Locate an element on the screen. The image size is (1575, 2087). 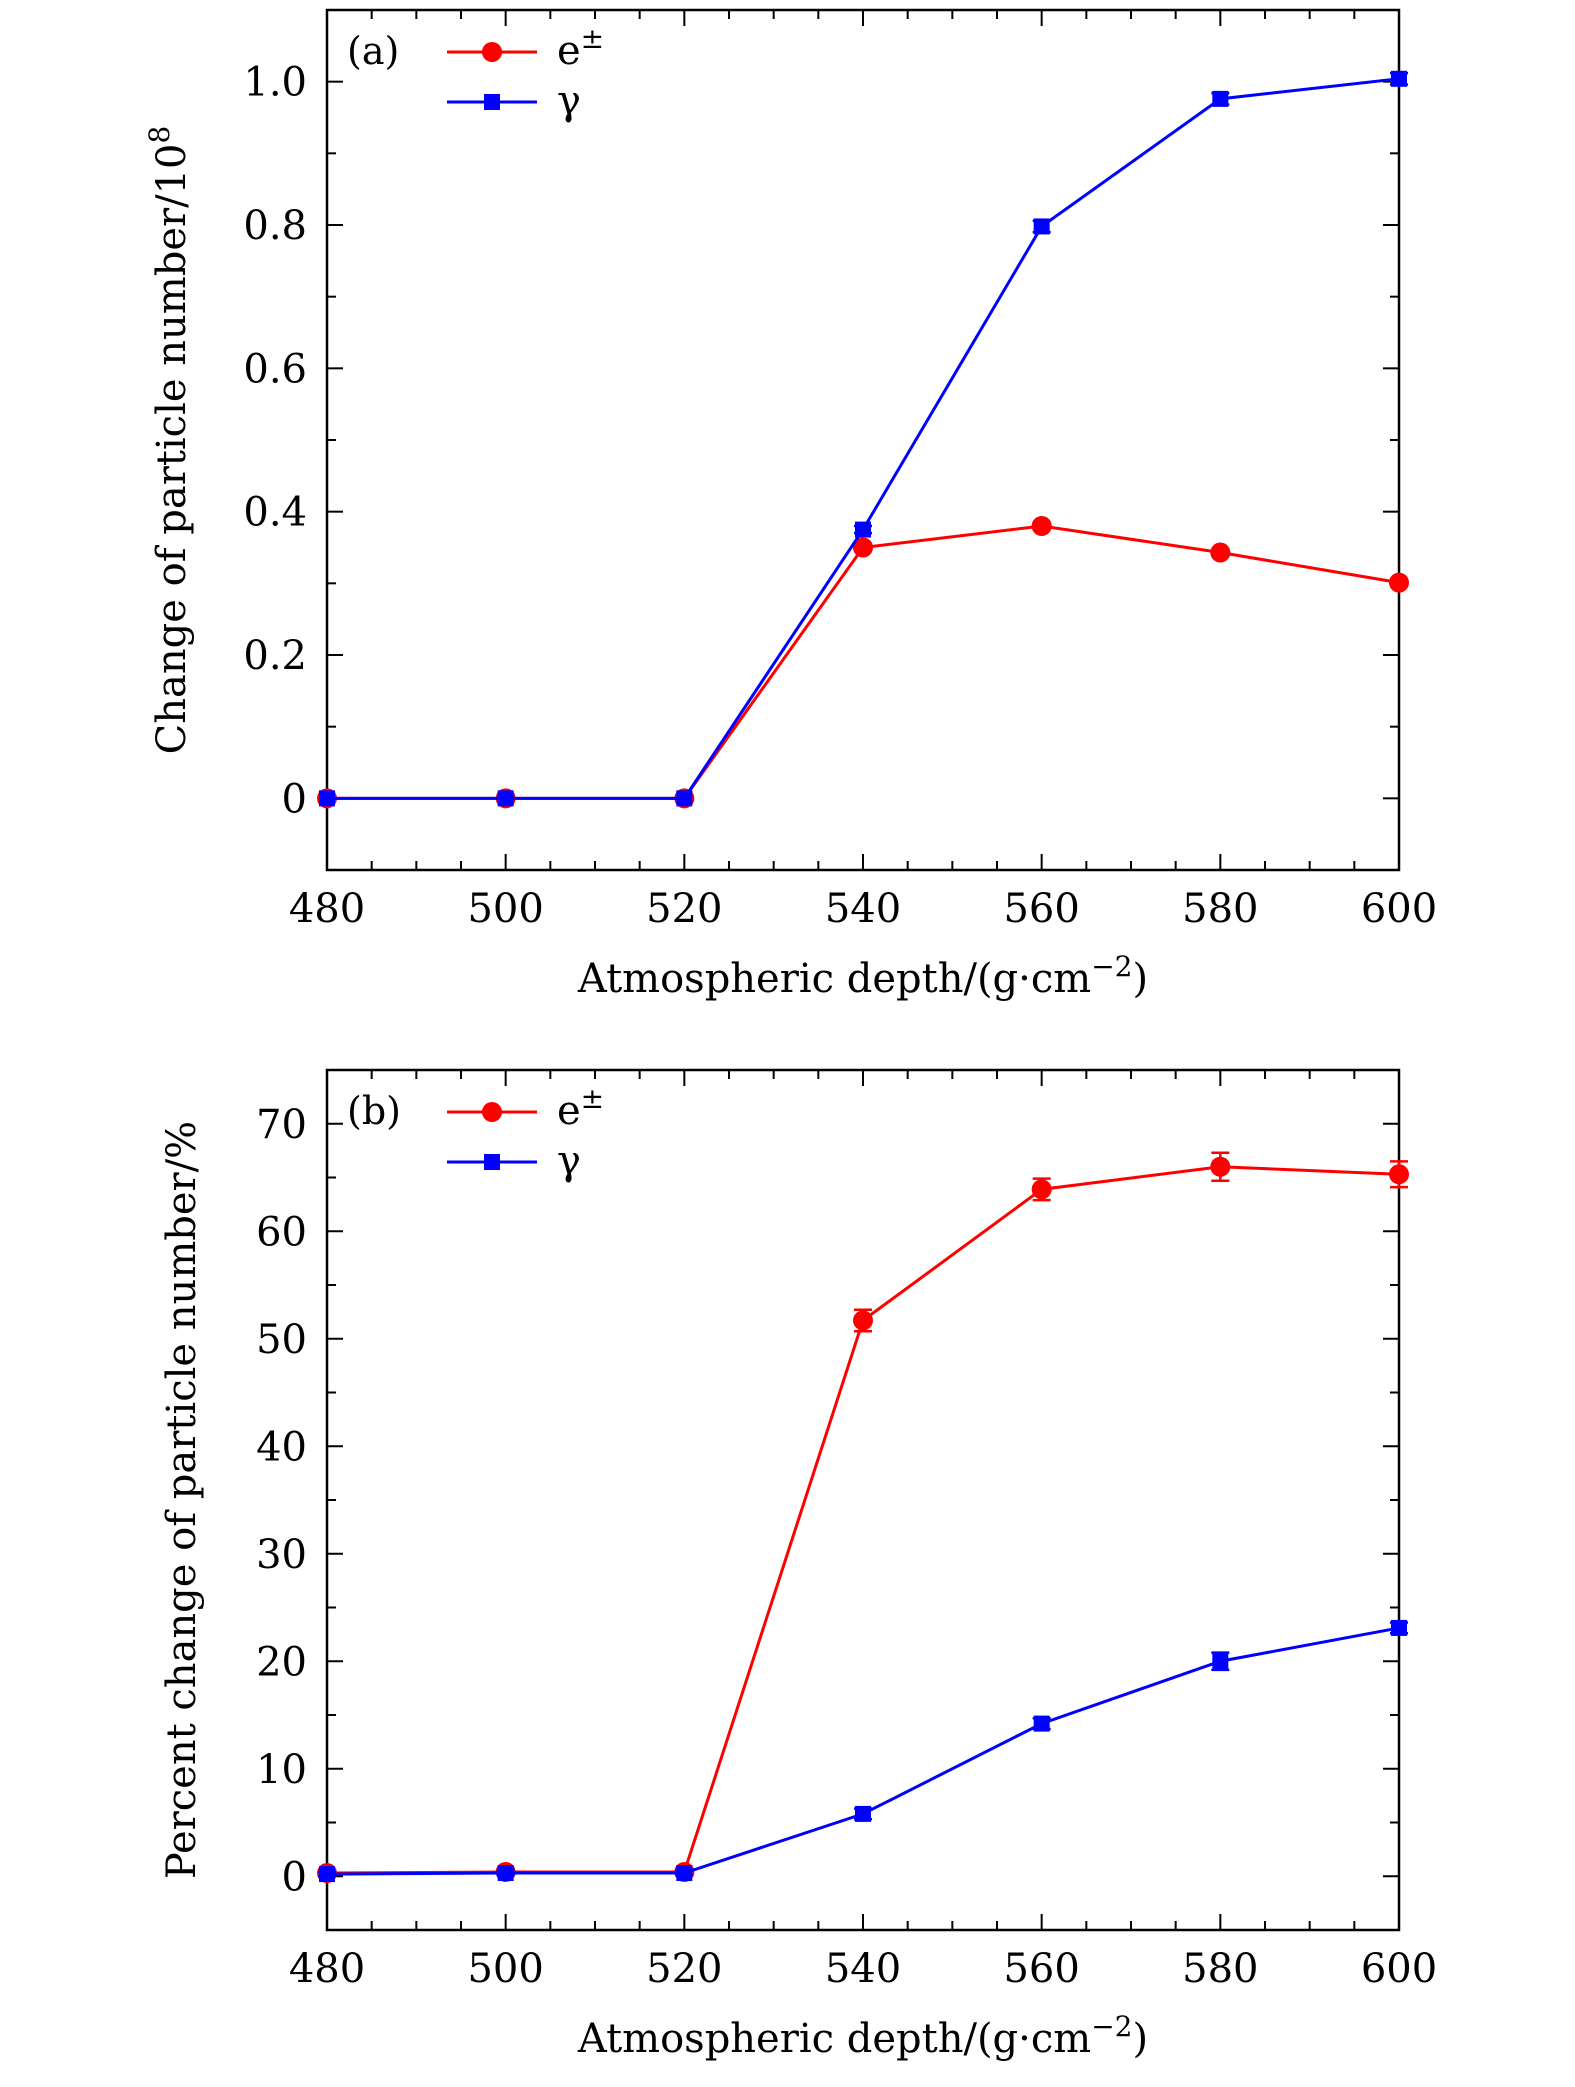
series-gamma is located at coordinates (863, 1751).